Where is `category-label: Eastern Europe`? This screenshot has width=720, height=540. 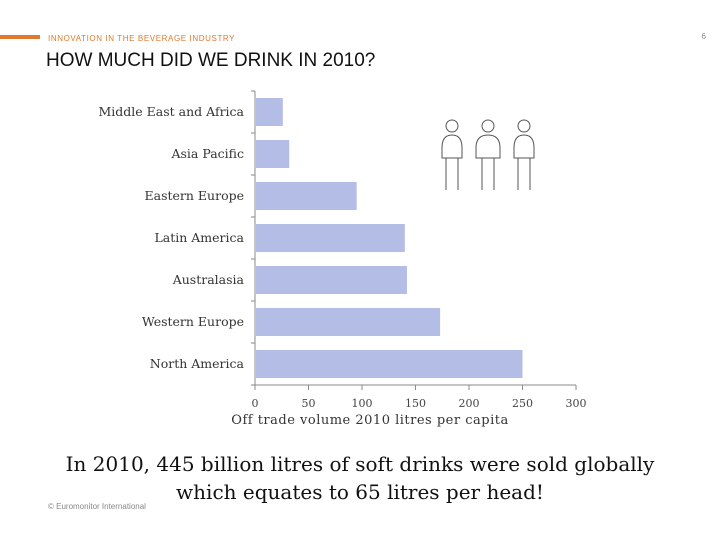 category-label: Eastern Europe is located at coordinates (195, 195).